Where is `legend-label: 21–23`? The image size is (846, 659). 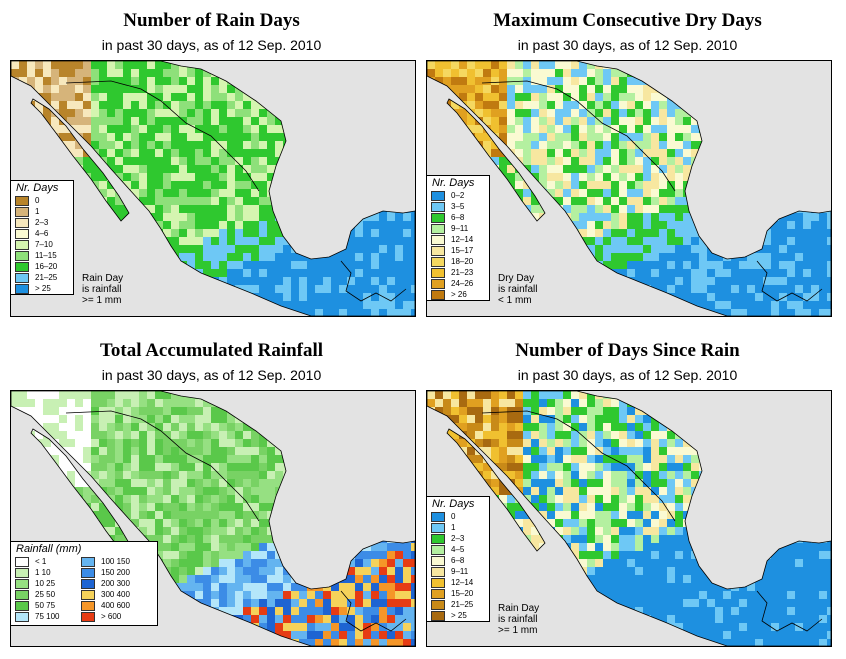 legend-label: 21–23 is located at coordinates (462, 273).